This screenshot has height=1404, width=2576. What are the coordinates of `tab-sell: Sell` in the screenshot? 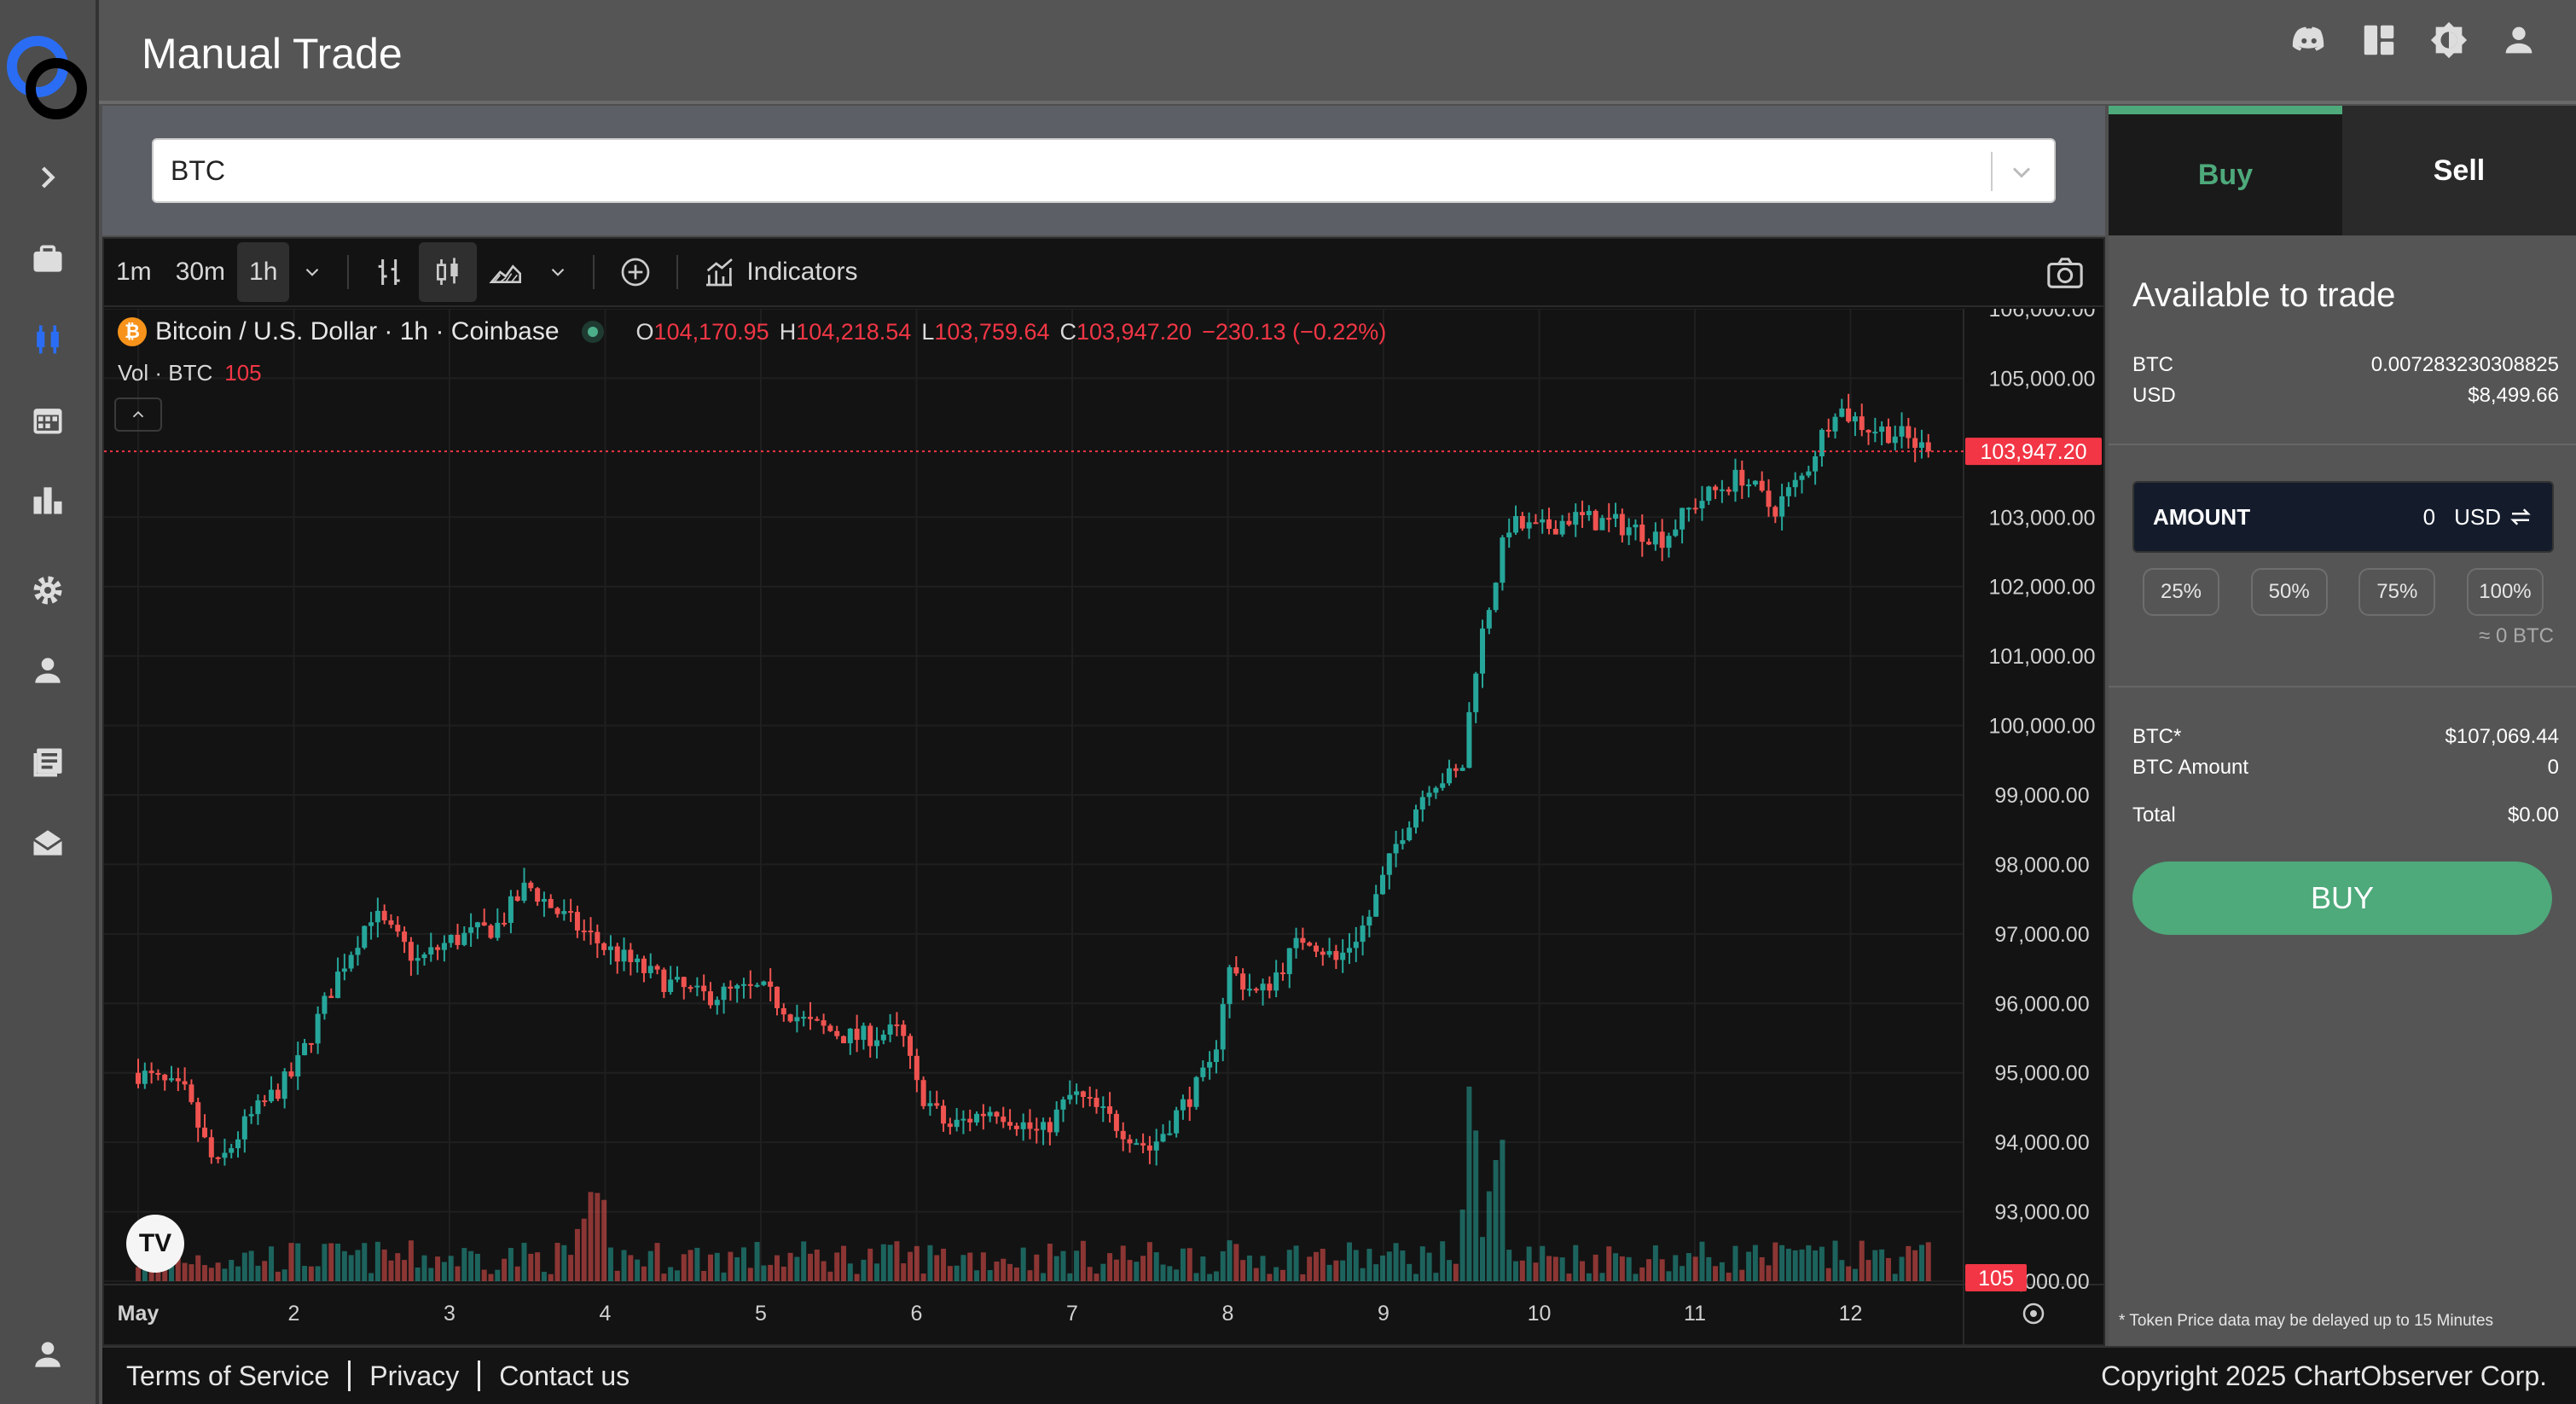 It's located at (2459, 170).